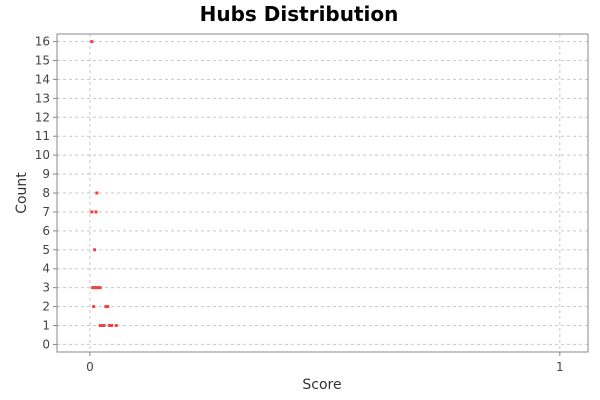 The width and height of the screenshot is (600, 400). I want to click on chart-title: Hubs Distribution, so click(299, 14).